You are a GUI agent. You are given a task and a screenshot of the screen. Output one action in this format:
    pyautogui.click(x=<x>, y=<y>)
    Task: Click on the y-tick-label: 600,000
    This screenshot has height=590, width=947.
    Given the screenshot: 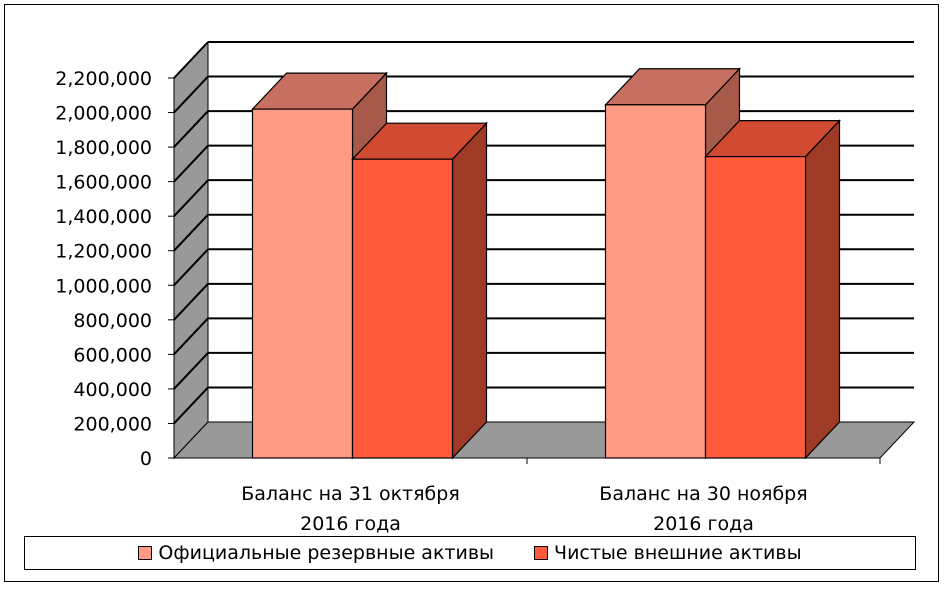 What is the action you would take?
    pyautogui.click(x=112, y=355)
    